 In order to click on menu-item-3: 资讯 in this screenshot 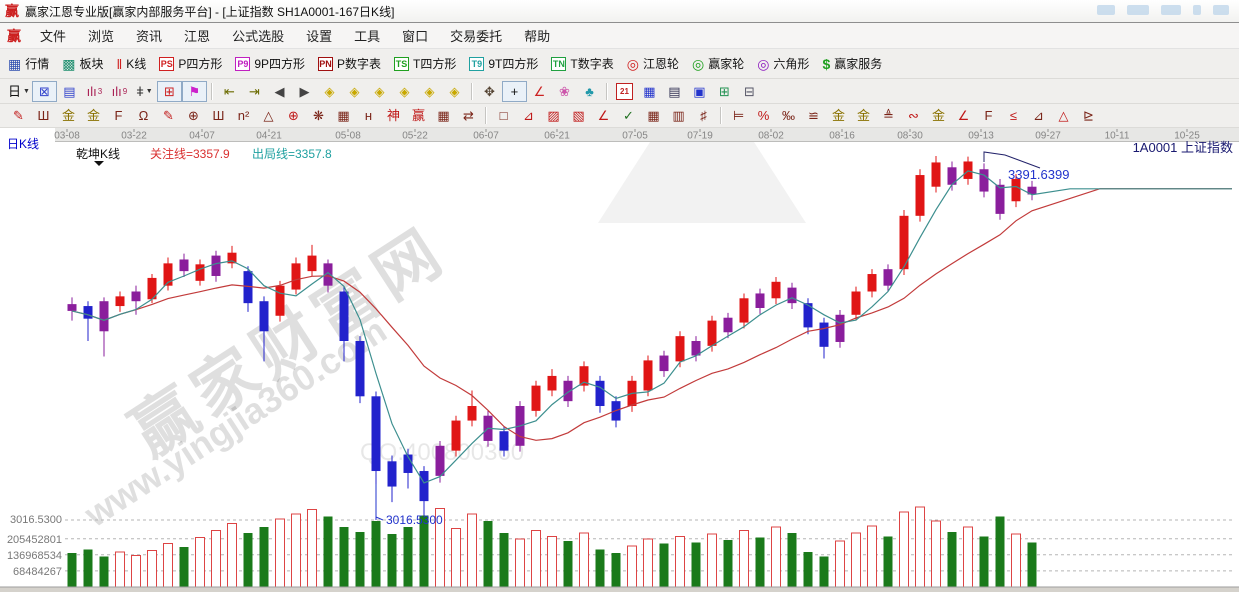, I will do `click(149, 36)`.